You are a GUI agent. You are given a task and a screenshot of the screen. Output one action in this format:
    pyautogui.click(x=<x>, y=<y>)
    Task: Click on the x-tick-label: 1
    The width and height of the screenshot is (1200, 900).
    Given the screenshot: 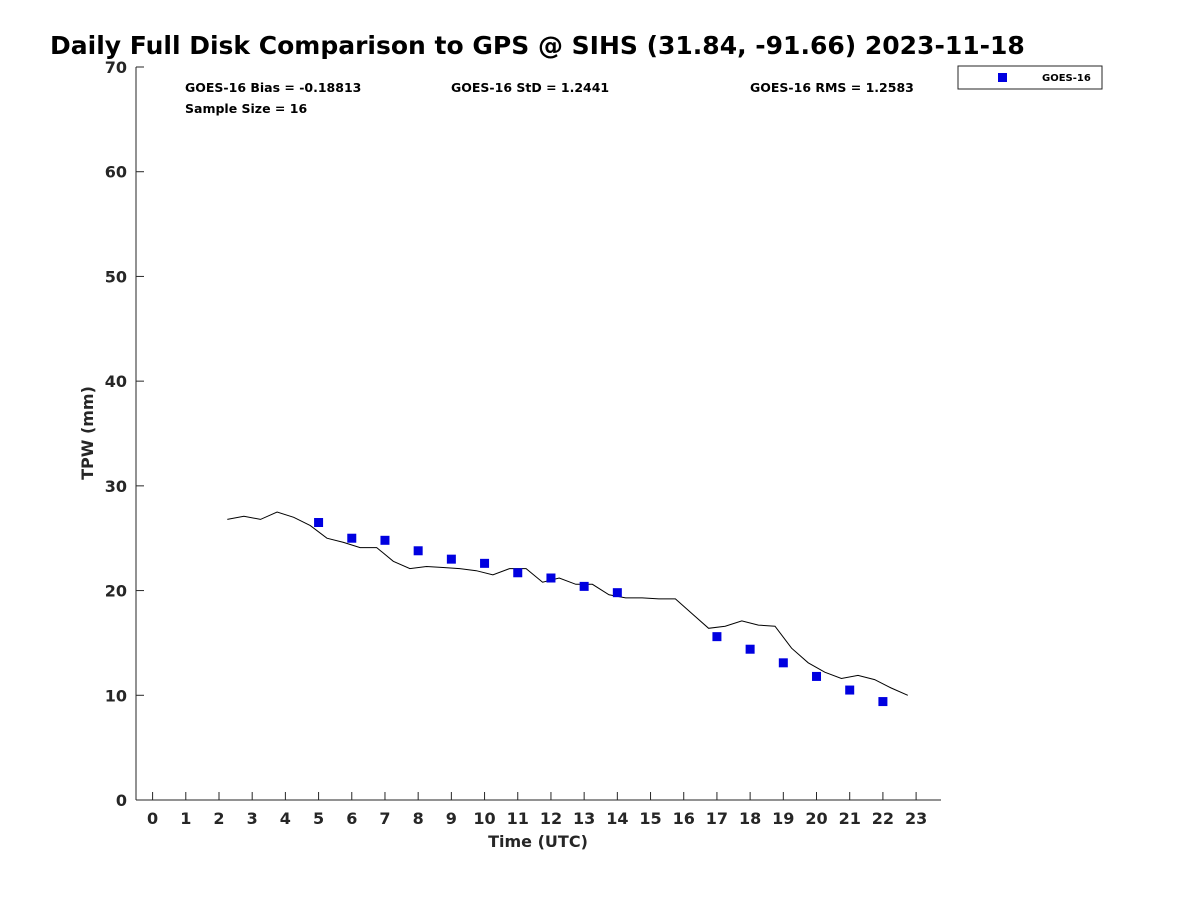 What is the action you would take?
    pyautogui.click(x=185, y=818)
    